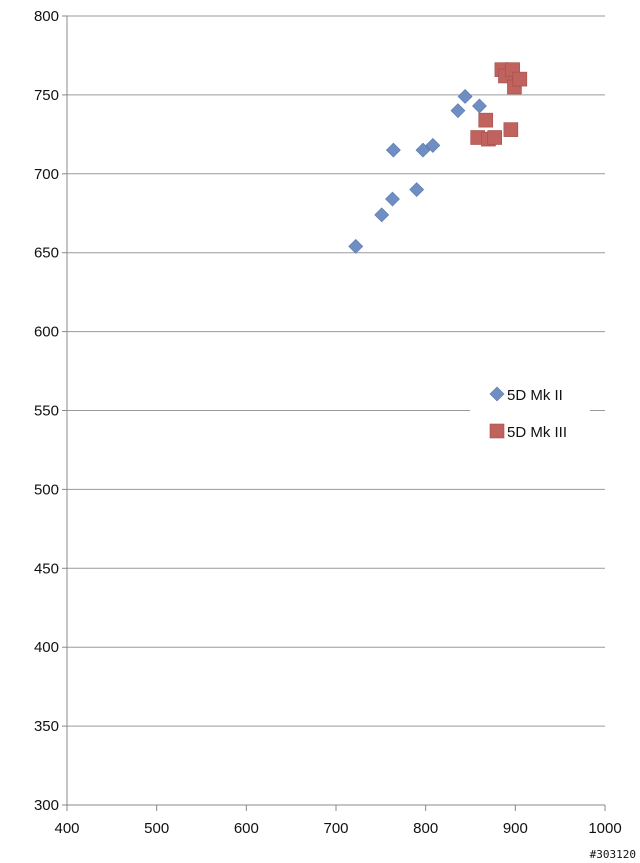 The width and height of the screenshot is (640, 863). I want to click on y-tick-label: 450, so click(46, 568).